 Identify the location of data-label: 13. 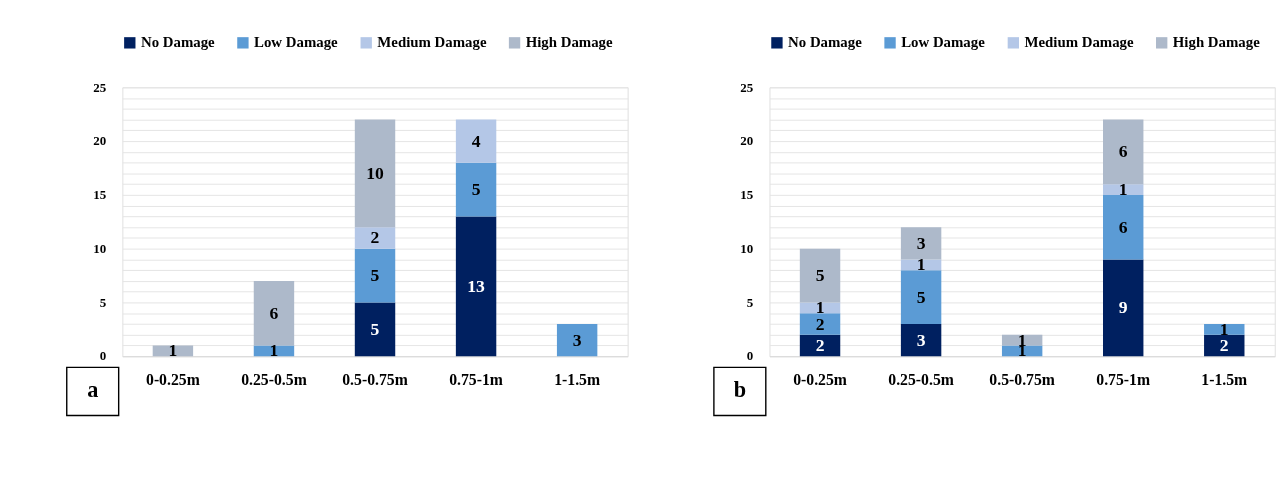
(476, 285).